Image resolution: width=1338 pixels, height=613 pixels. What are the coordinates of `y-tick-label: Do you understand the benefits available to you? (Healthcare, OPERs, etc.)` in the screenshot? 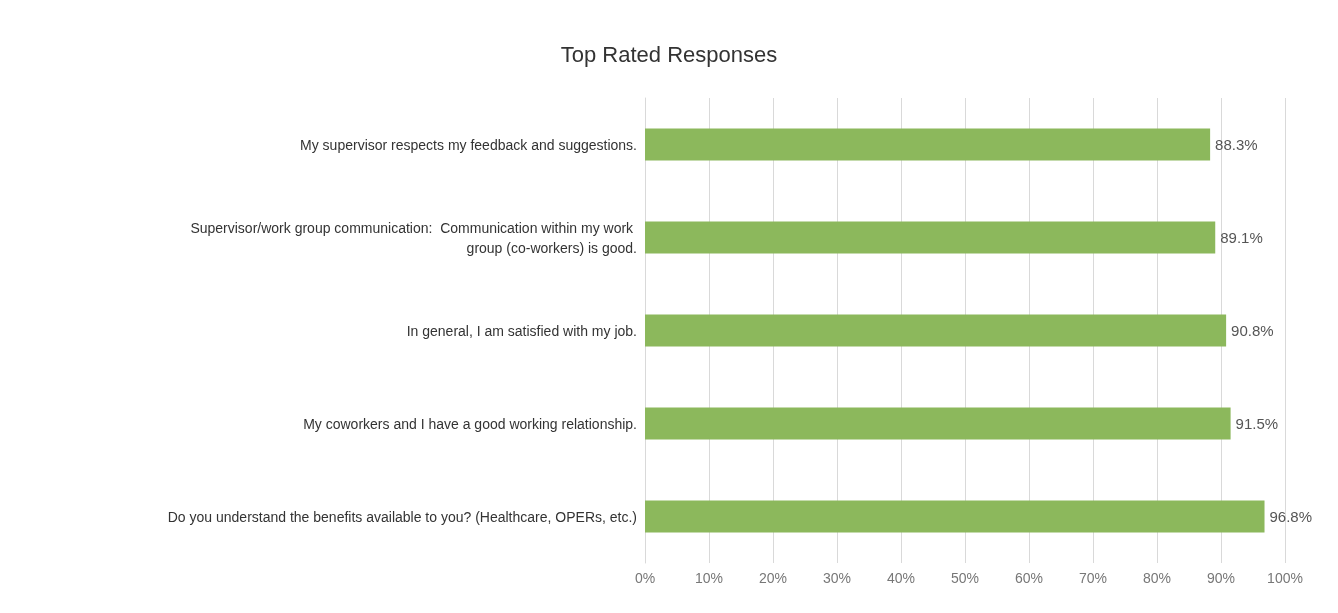 It's located at (402, 516).